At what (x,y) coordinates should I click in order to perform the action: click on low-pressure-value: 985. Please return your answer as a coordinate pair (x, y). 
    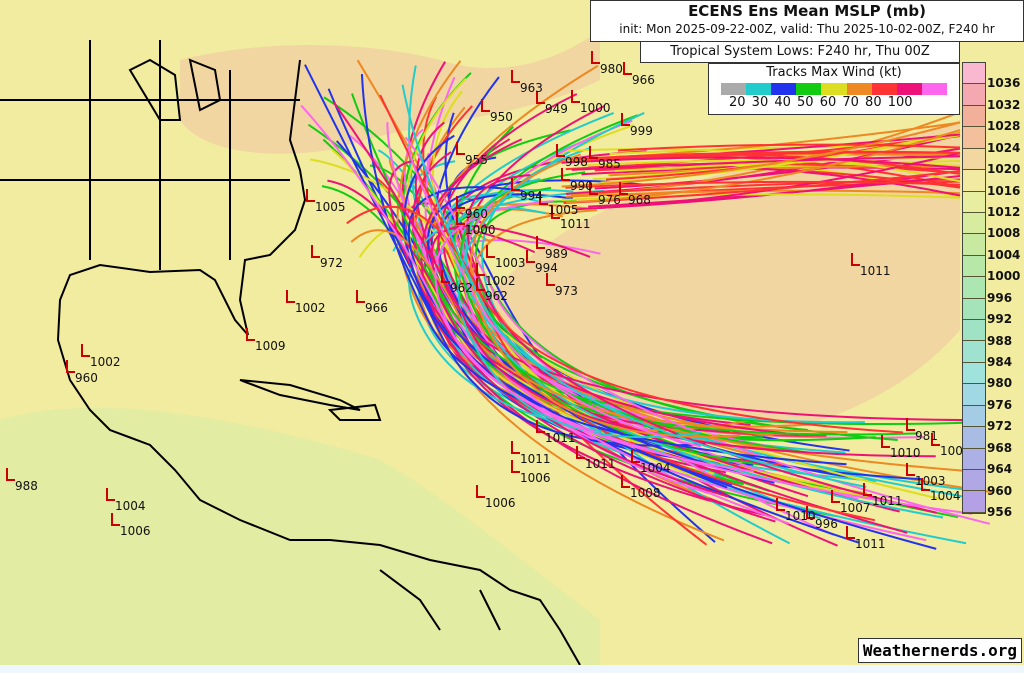
    Looking at the image, I should click on (609, 164).